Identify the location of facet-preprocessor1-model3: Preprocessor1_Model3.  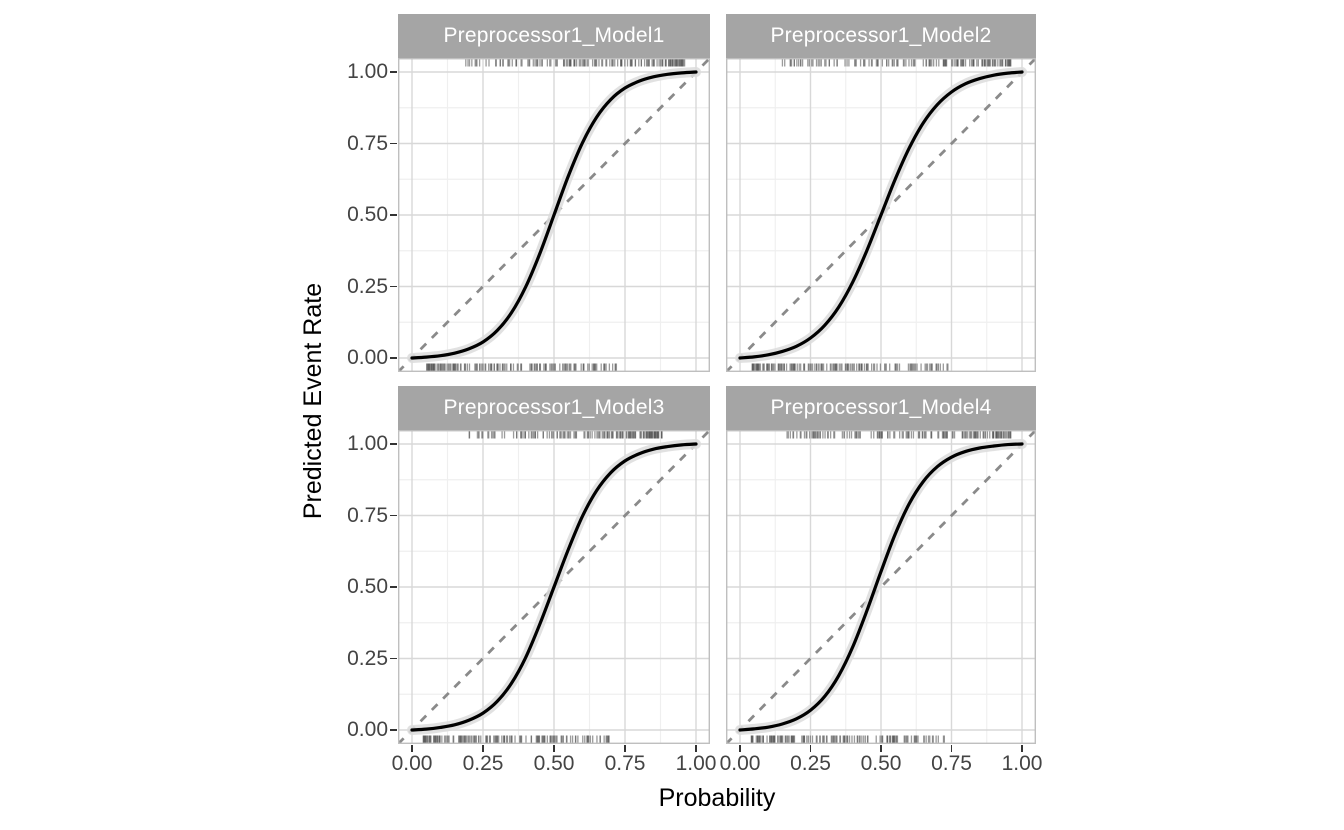
(554, 565).